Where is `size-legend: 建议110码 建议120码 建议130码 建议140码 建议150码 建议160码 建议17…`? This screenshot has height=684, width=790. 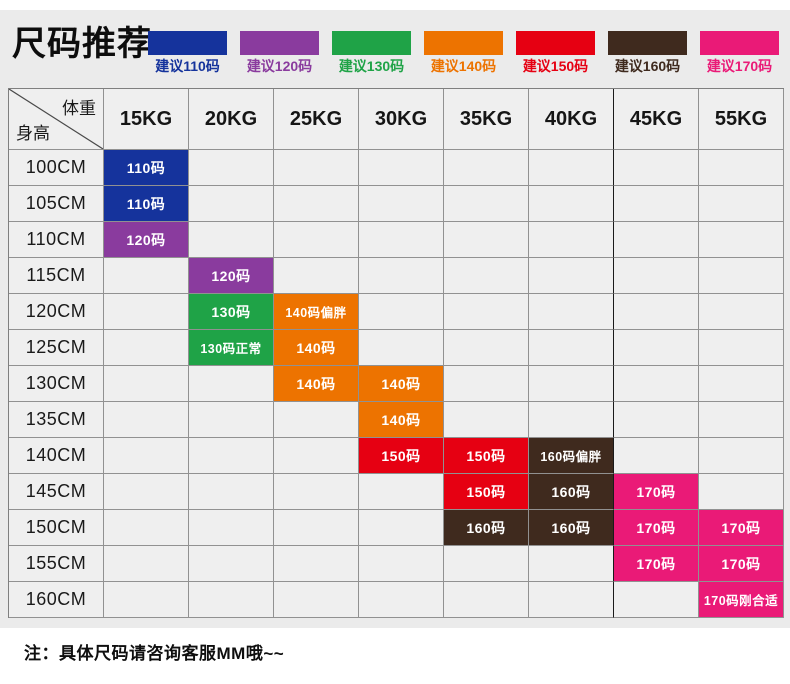
size-legend: 建议110码 建议120码 建议130码 建议140码 建议150码 建议160码 建议17… is located at coordinates (463, 52).